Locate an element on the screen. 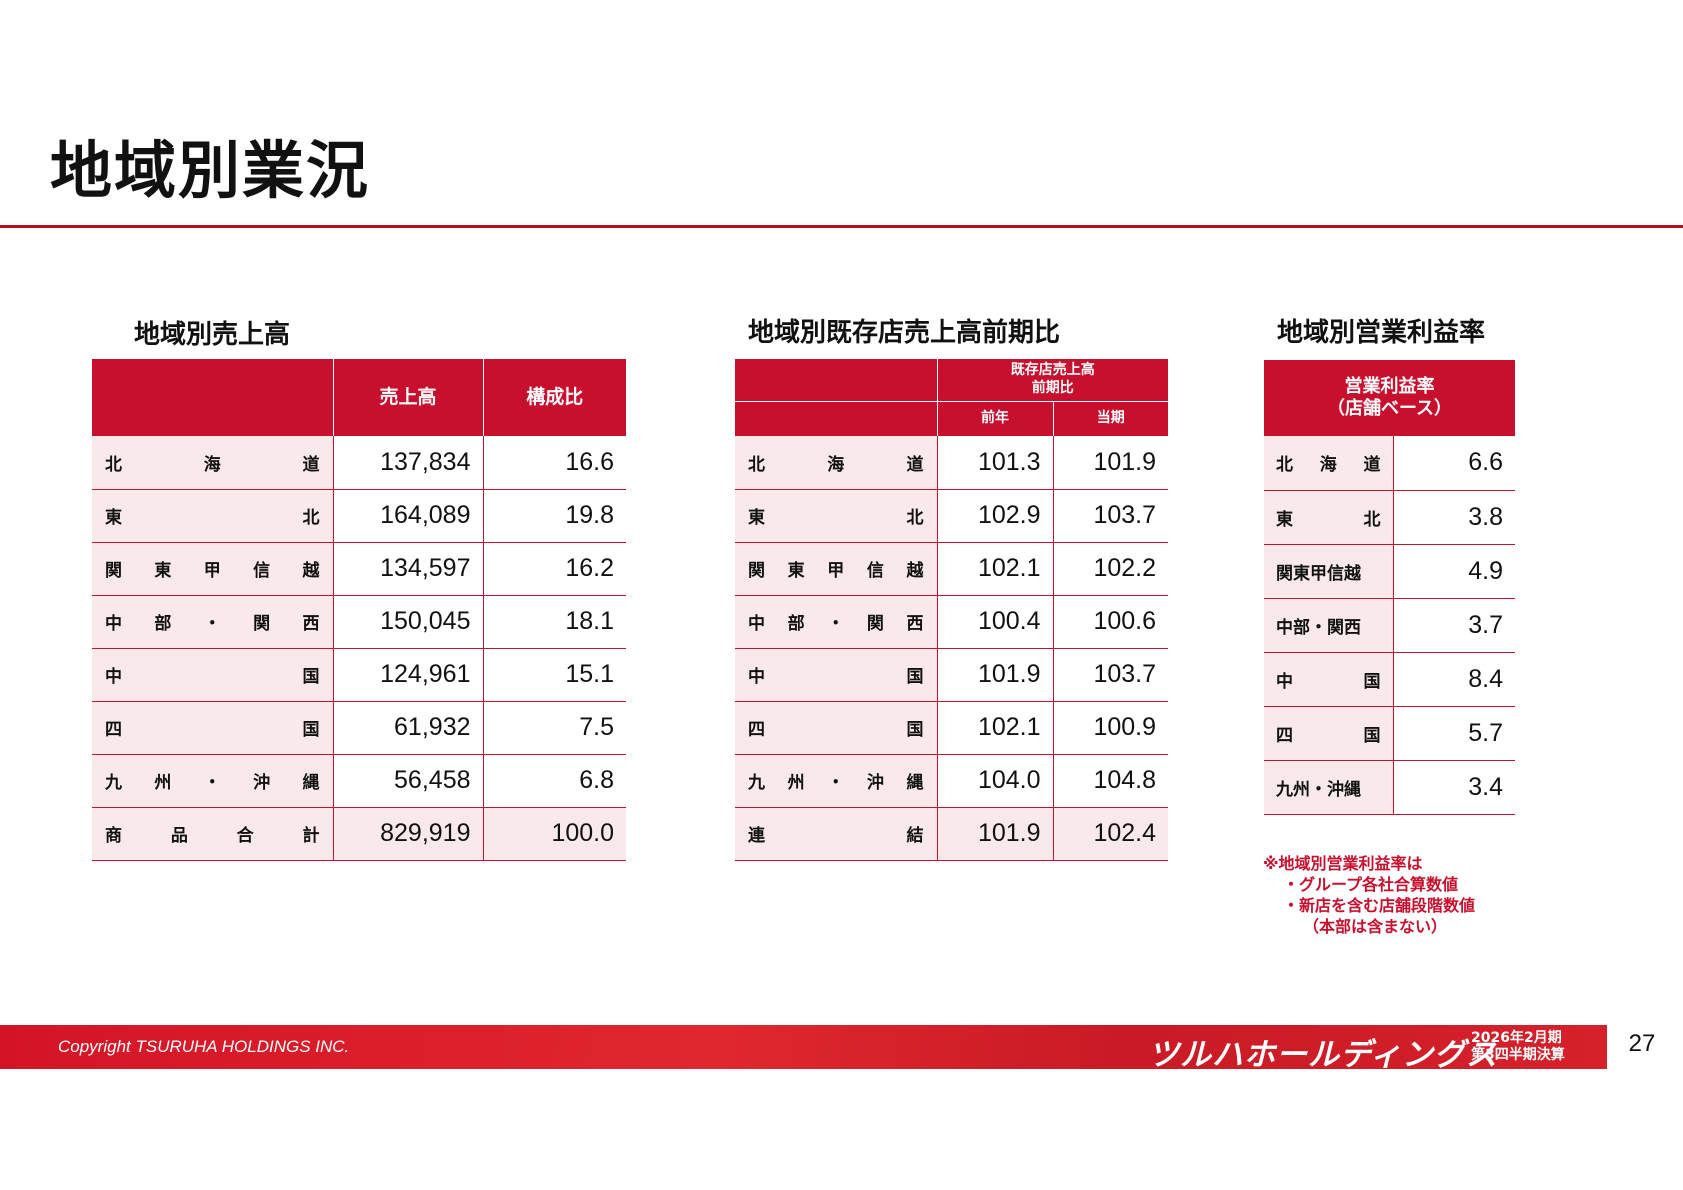  current-value: 103.7 is located at coordinates (1110, 516).